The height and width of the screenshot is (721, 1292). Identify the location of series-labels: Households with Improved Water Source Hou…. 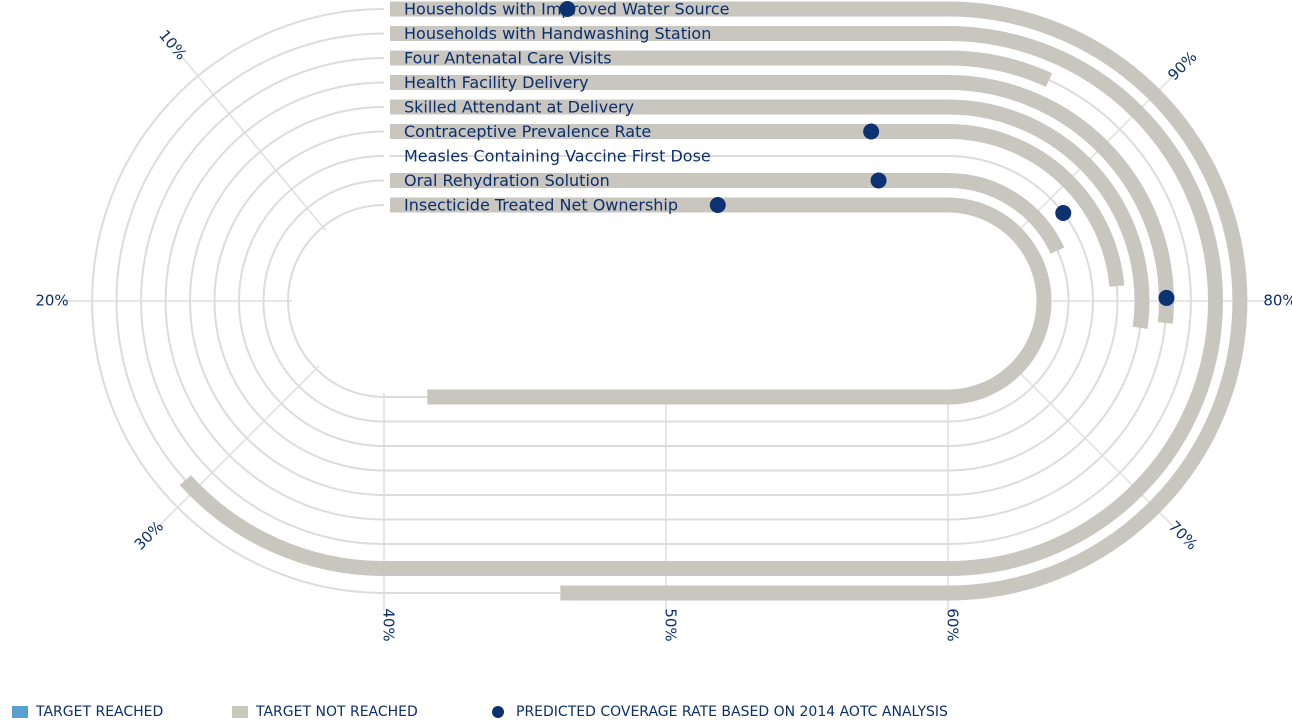
(567, 107).